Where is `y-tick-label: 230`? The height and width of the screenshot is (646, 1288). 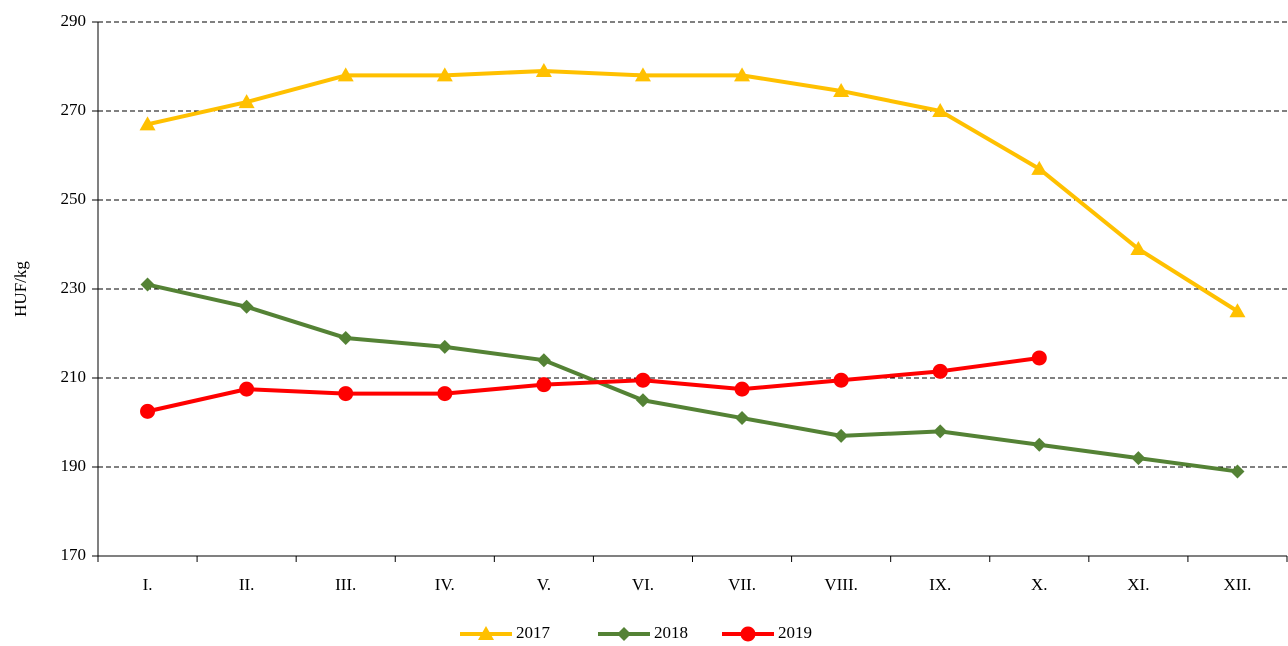
y-tick-label: 230 is located at coordinates (74, 287).